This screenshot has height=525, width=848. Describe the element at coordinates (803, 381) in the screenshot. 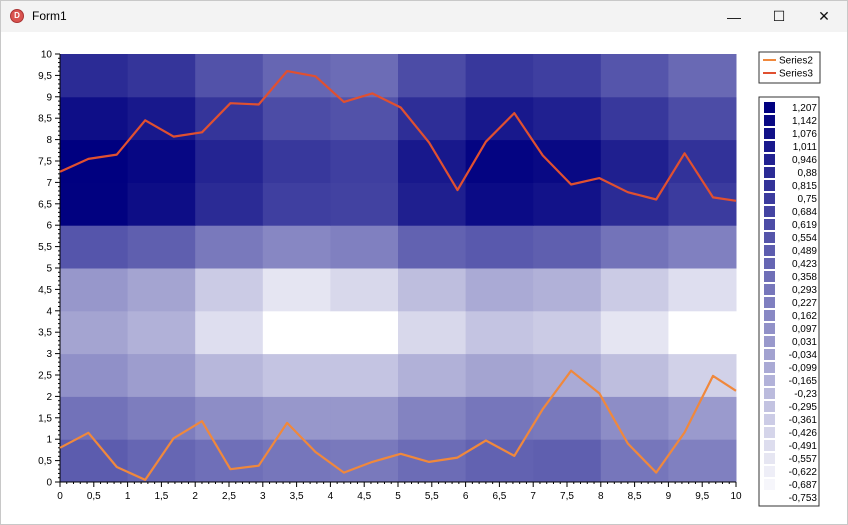

I see `color-scale-label: -0,165` at that location.